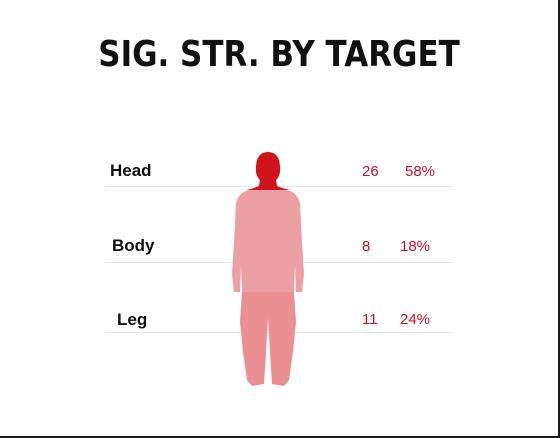 The width and height of the screenshot is (560, 438). I want to click on row-leg-label: Leg, so click(132, 319).